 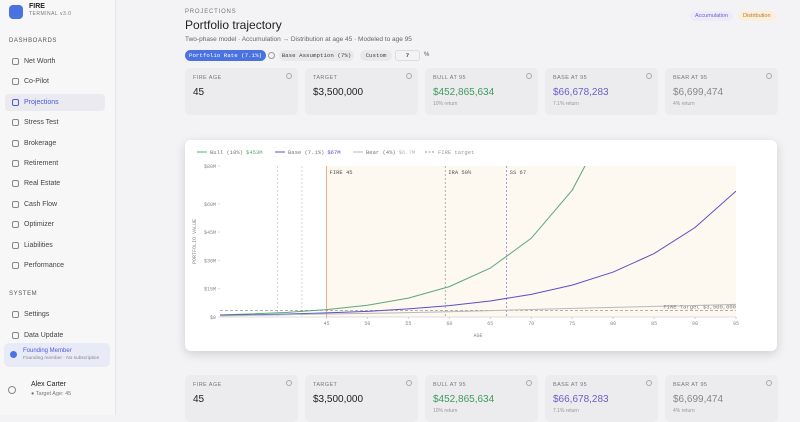 I want to click on nav-item: Liabilities, so click(x=55, y=245).